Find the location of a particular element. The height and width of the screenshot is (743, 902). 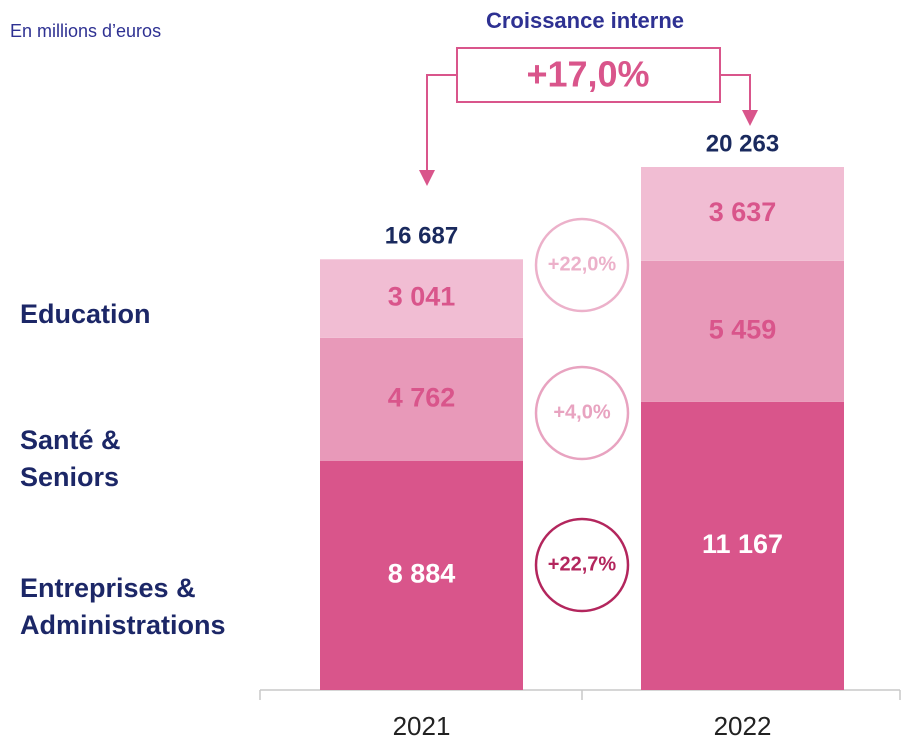

legend-label: Education is located at coordinates (85, 314).